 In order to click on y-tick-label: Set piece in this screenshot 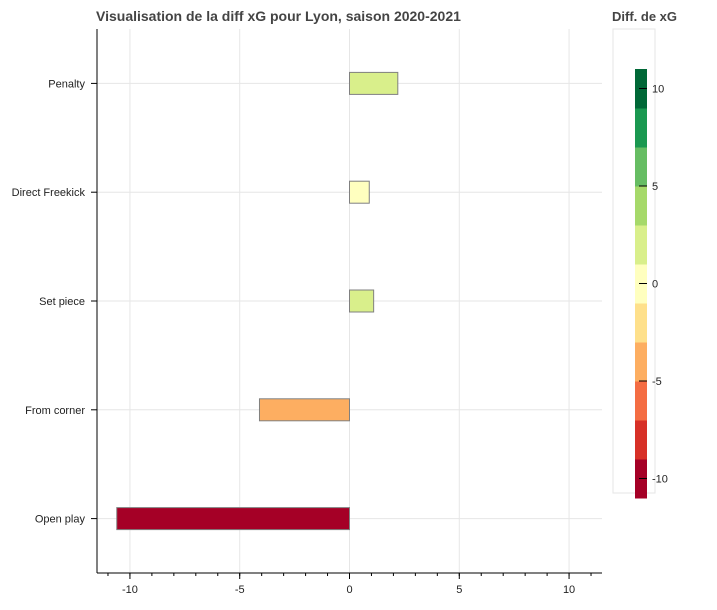, I will do `click(62, 302)`.